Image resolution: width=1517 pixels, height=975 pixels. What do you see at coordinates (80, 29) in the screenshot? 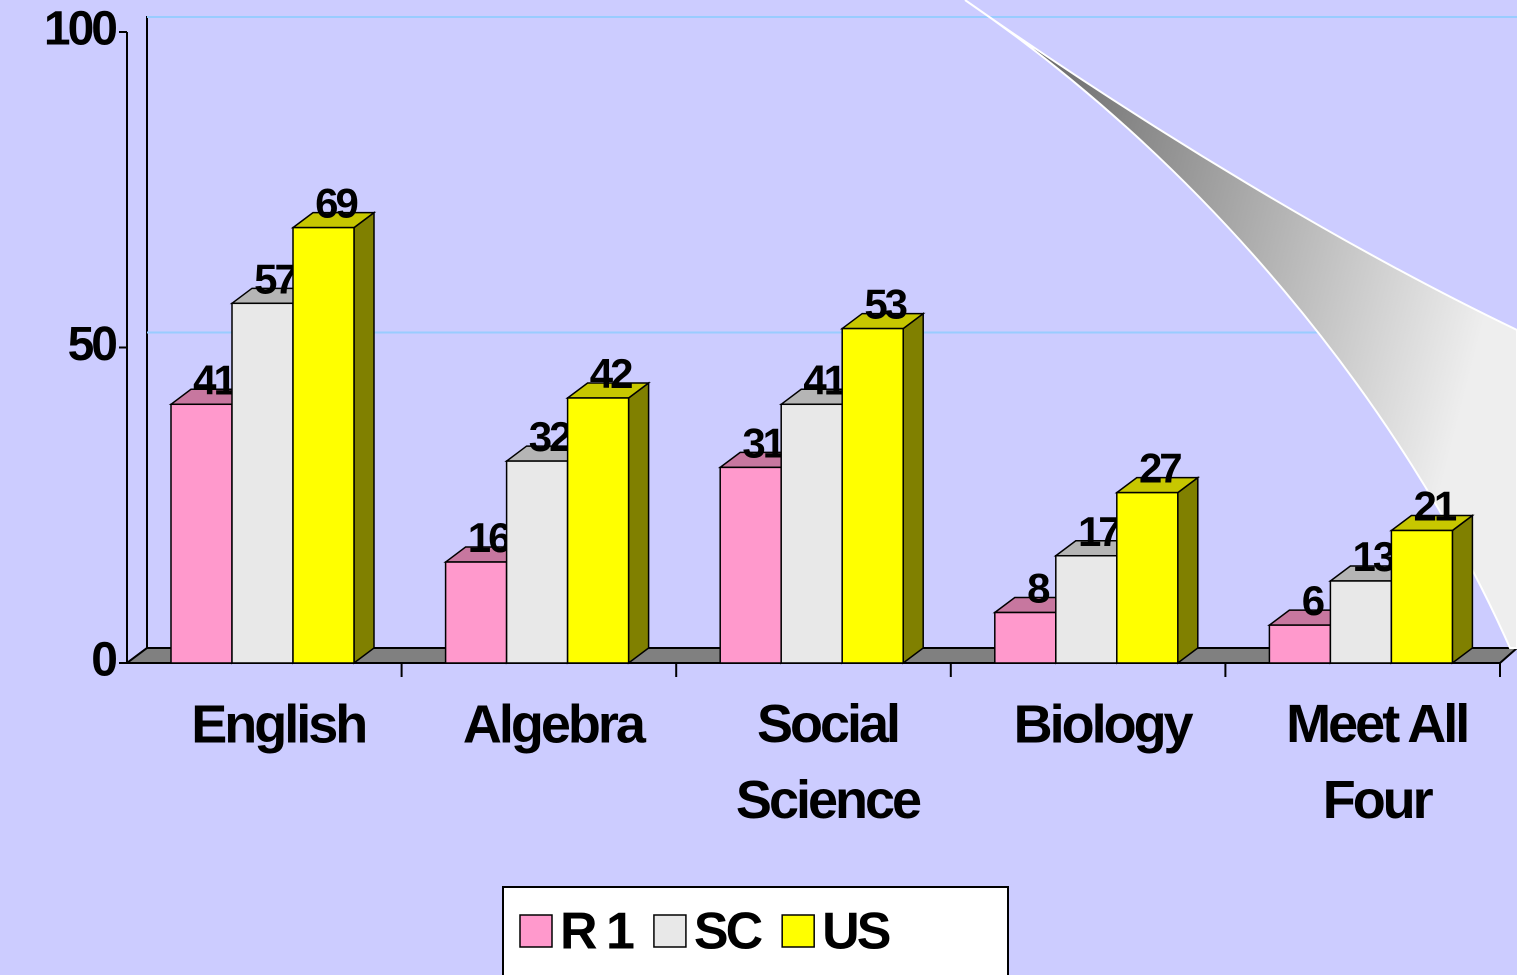
I see `y-tick-label: 100` at bounding box center [80, 29].